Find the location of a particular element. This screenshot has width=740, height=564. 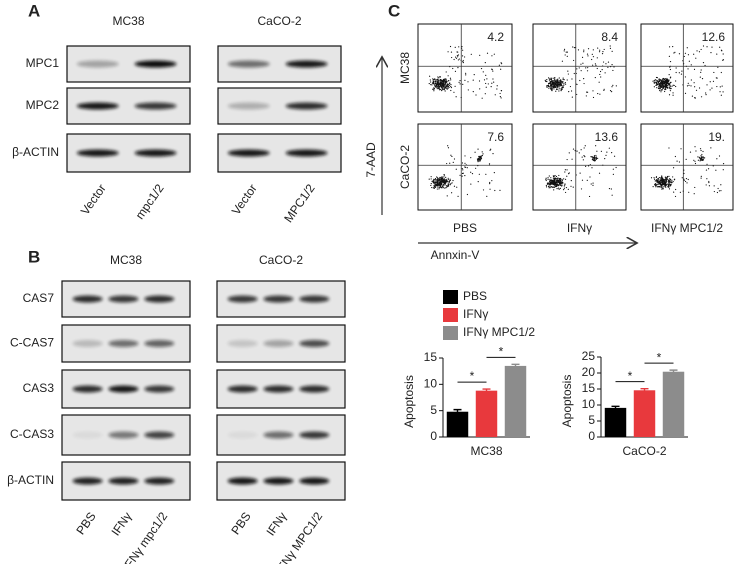

row-label: C-CAS3 is located at coordinates (32, 434).